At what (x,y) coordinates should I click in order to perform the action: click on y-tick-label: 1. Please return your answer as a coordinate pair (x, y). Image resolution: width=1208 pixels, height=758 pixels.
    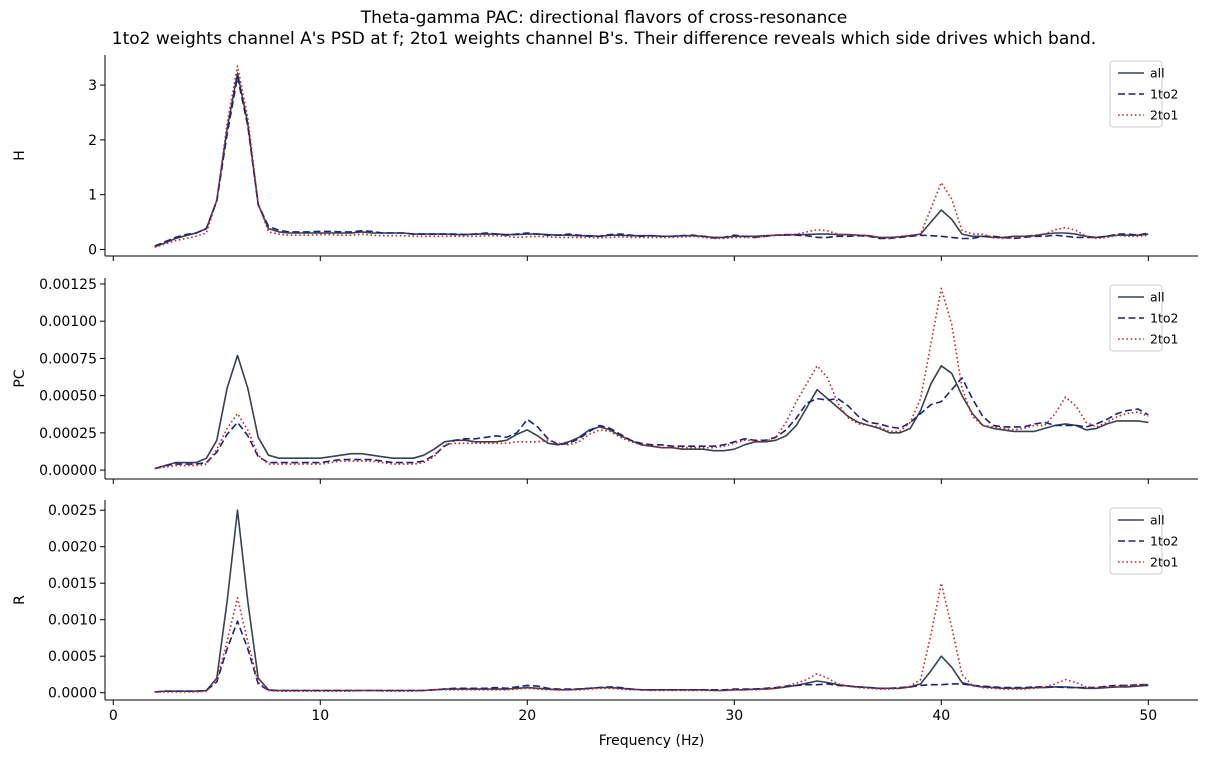
    Looking at the image, I should click on (92, 196).